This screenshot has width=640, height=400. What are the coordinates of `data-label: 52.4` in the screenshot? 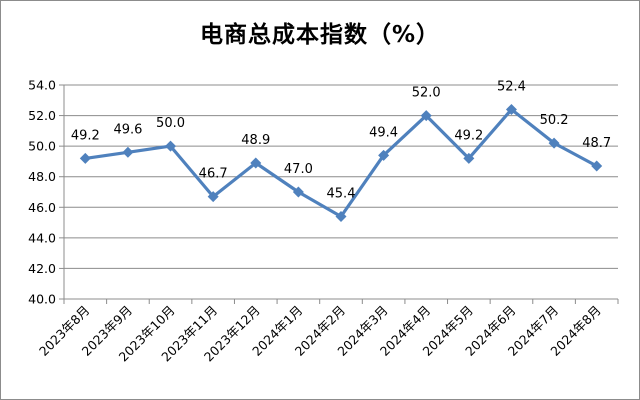 It's located at (511, 86).